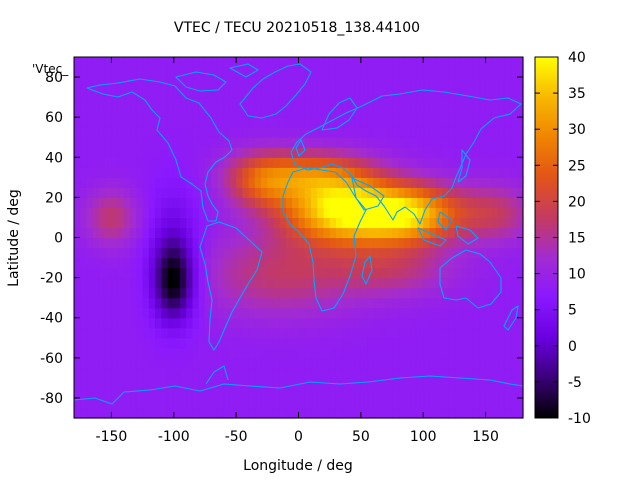  Describe the element at coordinates (577, 94) in the screenshot. I see `colorbar-tick-label: 35` at that location.